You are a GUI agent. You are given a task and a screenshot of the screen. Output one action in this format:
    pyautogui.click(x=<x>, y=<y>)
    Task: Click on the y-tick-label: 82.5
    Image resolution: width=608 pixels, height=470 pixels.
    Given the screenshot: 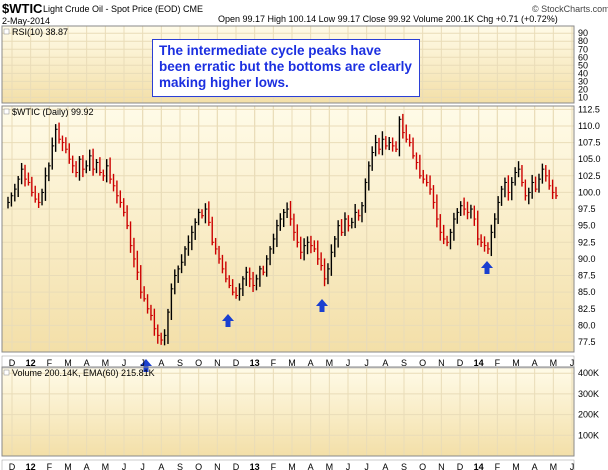 What is the action you would take?
    pyautogui.click(x=587, y=309)
    